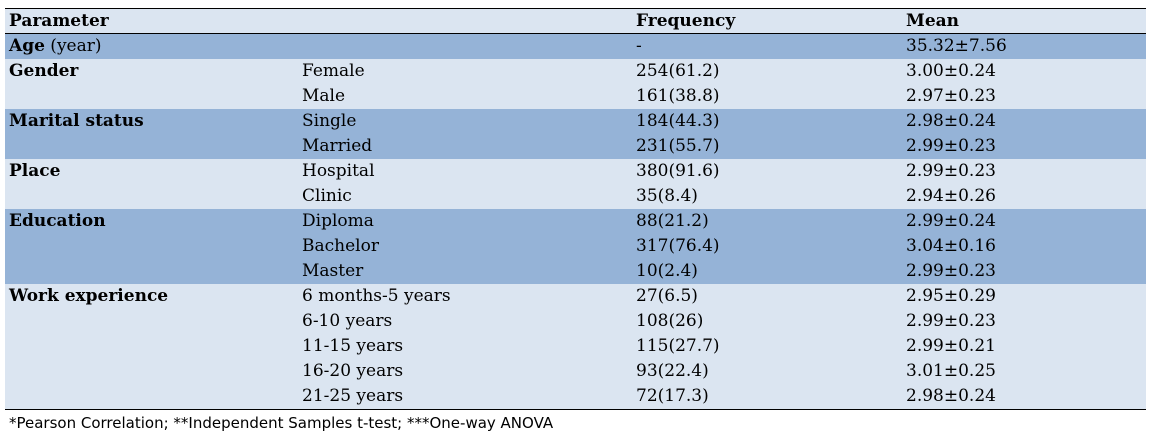 This screenshot has height=442, width=1151. I want to click on table-row: 21-25 years 72(17.3) 2.98±0.24, so click(575, 397).